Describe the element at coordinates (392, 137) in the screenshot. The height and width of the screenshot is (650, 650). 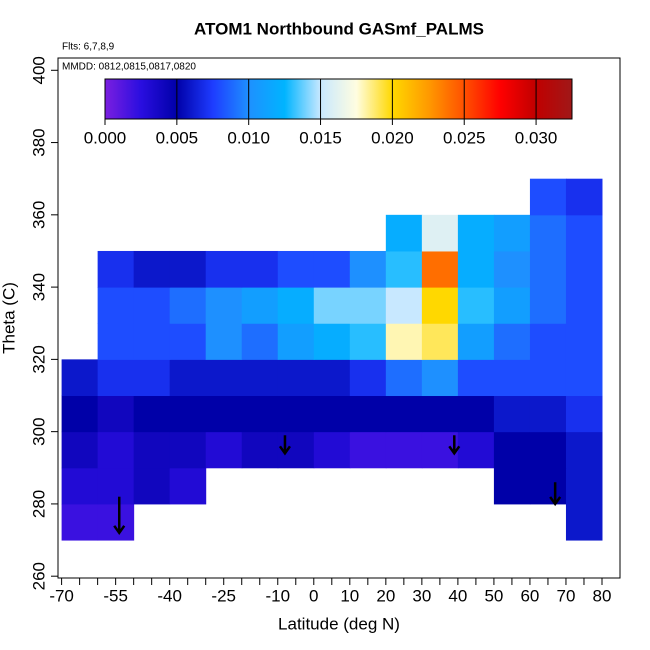
I see `colorbar-tick-label: 0.020` at that location.